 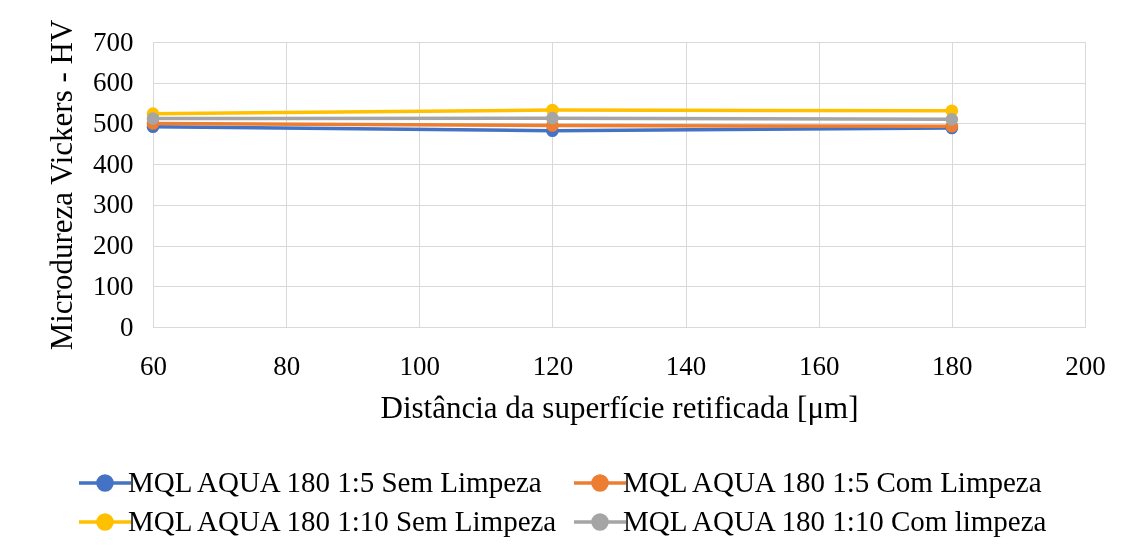 I want to click on y-tick-label: 400, so click(x=113, y=163).